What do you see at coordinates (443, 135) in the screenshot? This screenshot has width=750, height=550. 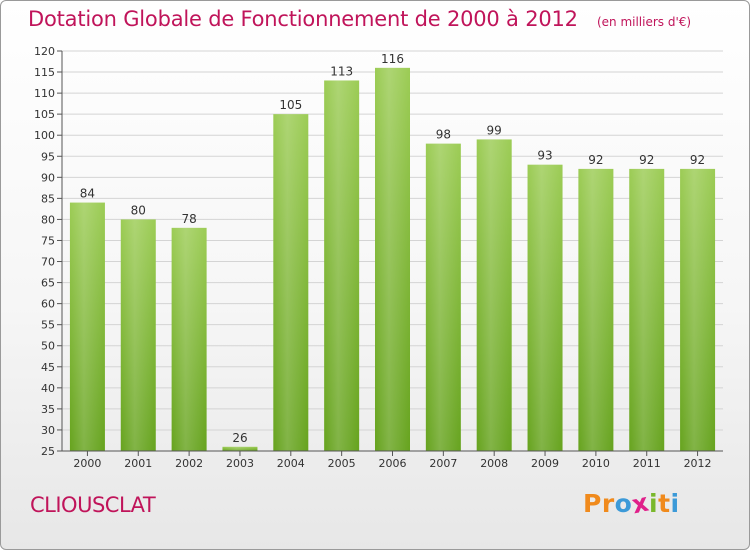 I see `data-label: 98` at bounding box center [443, 135].